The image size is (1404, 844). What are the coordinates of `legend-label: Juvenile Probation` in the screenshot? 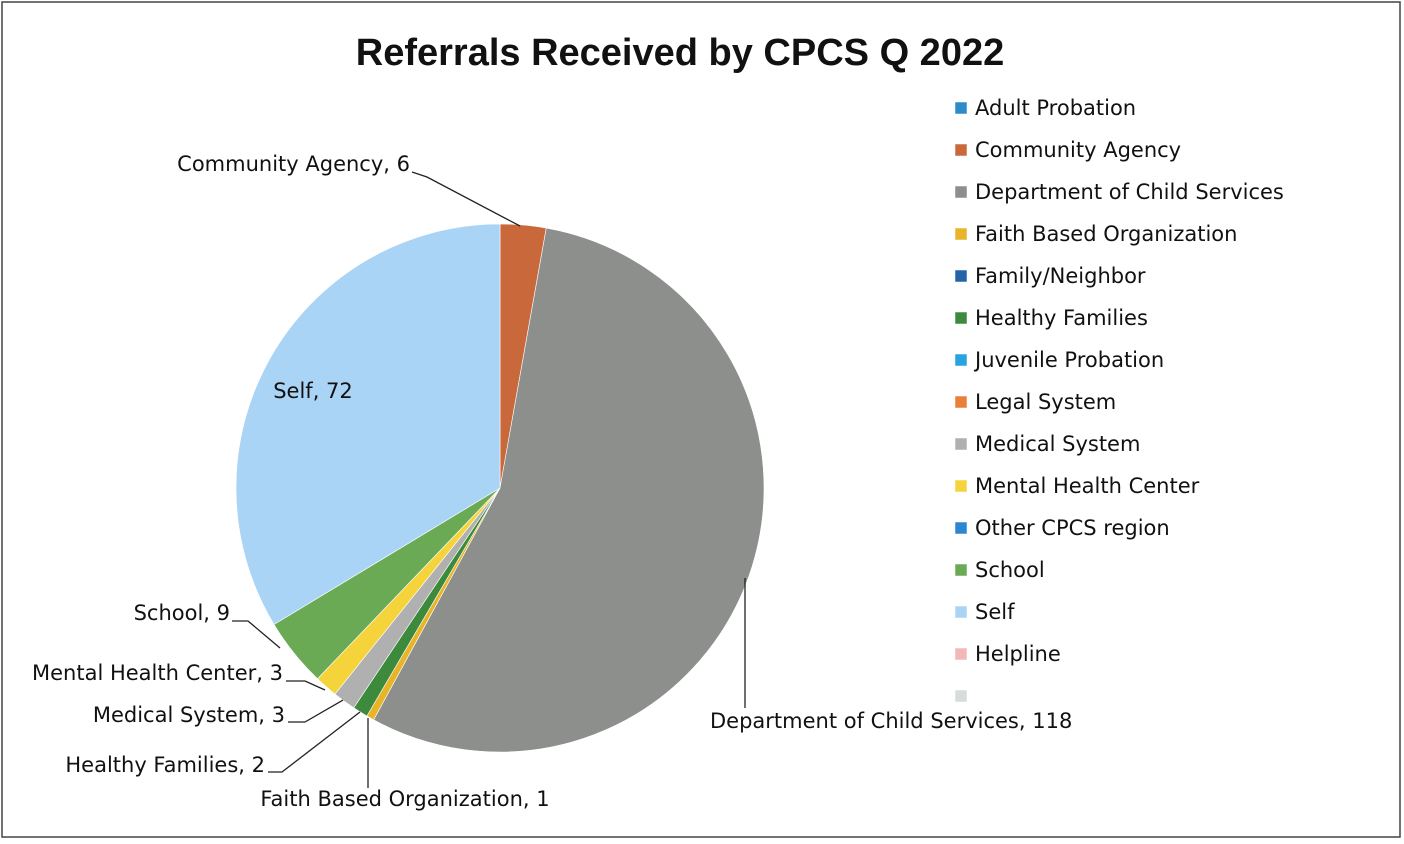 It's located at (1068, 360).